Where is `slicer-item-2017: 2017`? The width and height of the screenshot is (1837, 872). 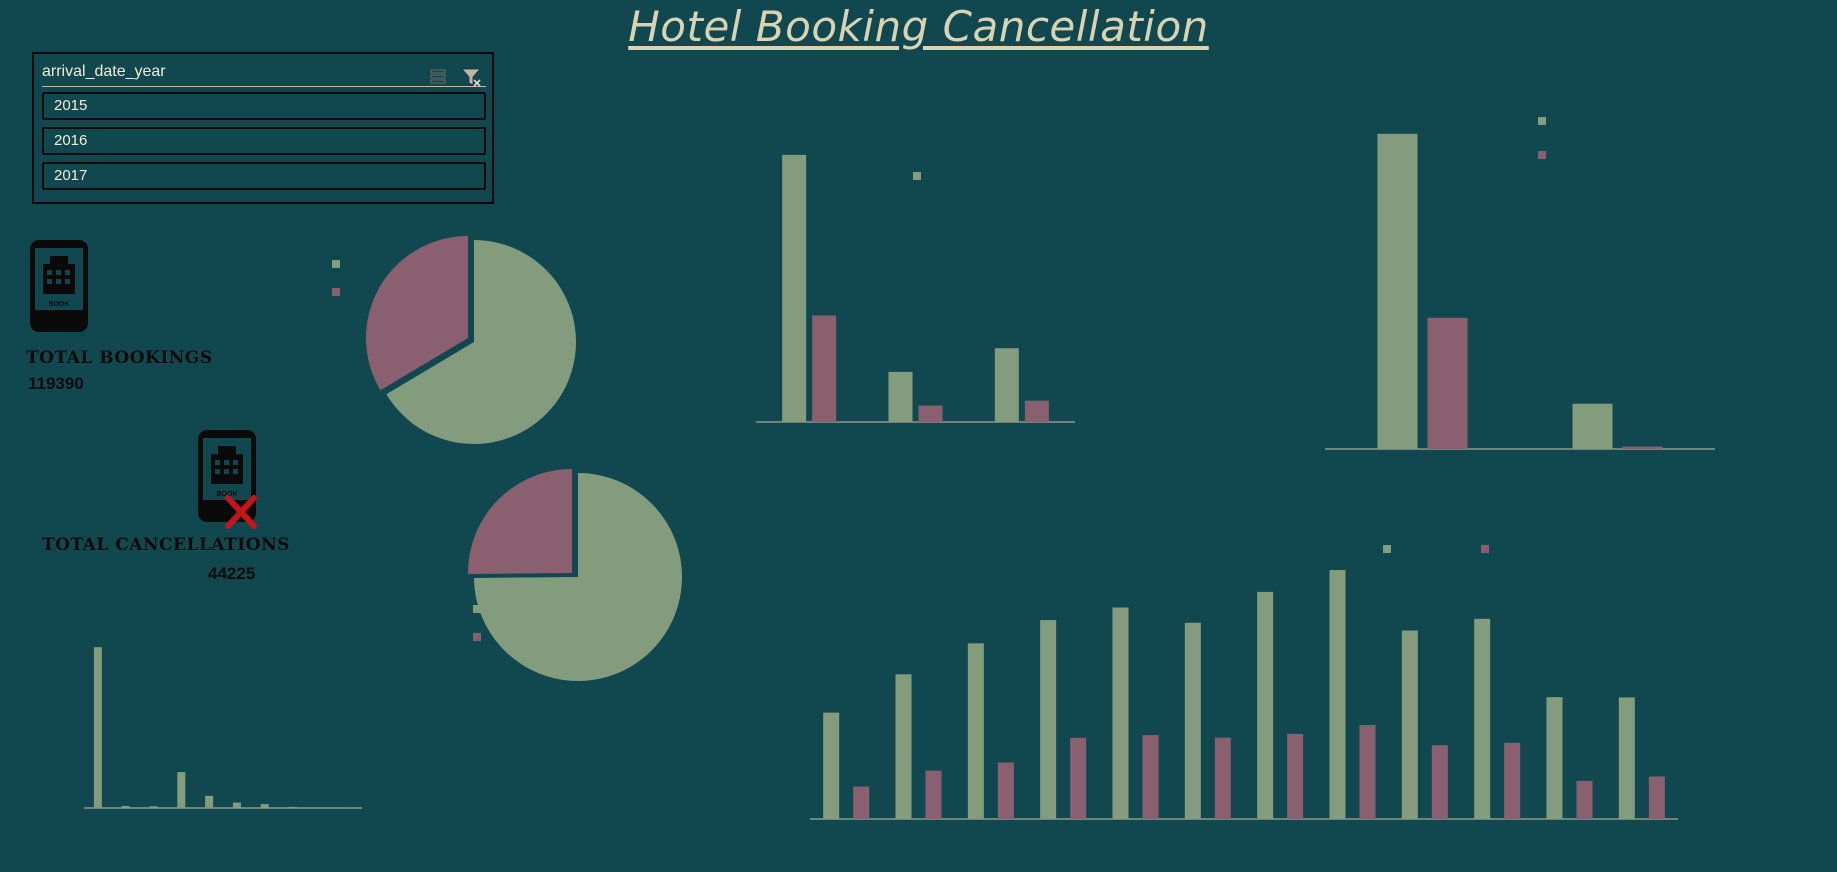
slicer-item-2017: 2017 is located at coordinates (264, 176).